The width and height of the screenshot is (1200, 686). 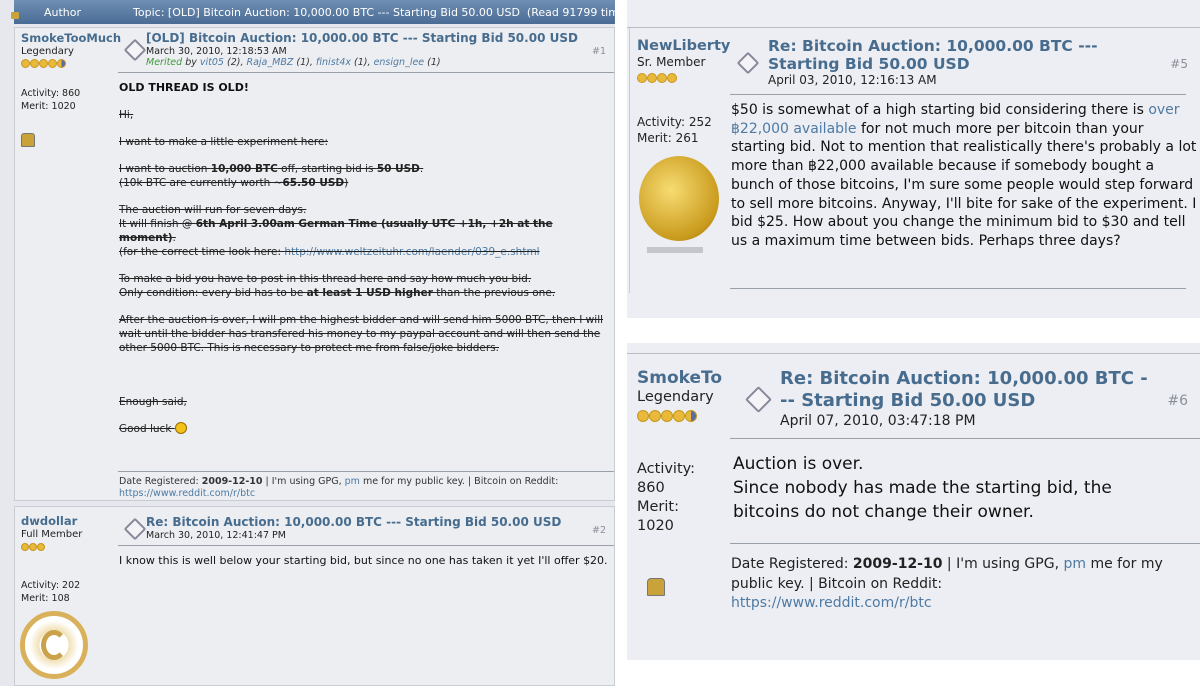 I want to click on merit-user-link: ensign_lee, so click(x=399, y=62).